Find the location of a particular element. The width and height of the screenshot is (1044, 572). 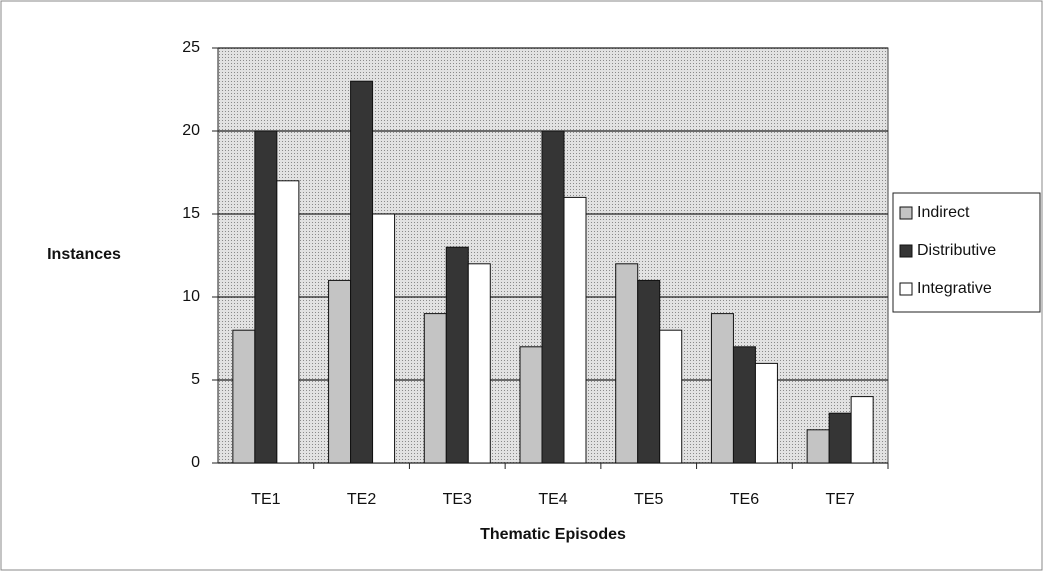

x-tick-label: TE3 is located at coordinates (457, 499).